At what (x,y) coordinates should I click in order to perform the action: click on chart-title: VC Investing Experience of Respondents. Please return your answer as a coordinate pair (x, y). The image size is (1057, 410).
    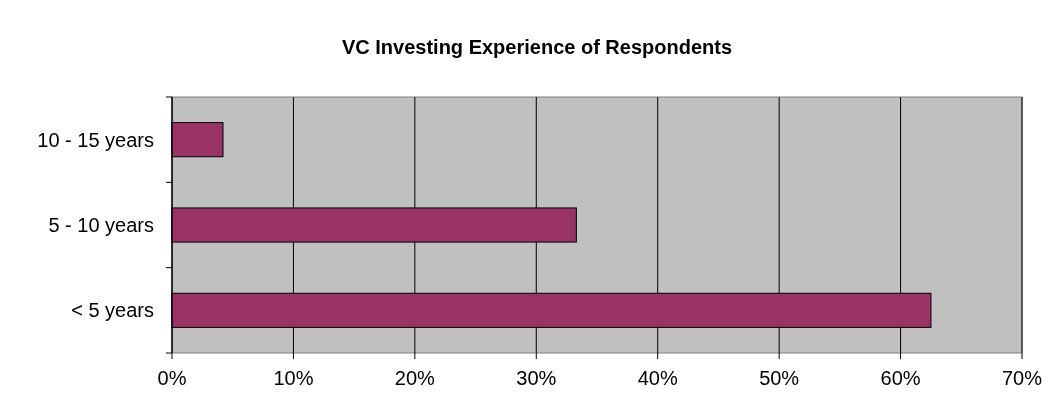
    Looking at the image, I should click on (537, 47).